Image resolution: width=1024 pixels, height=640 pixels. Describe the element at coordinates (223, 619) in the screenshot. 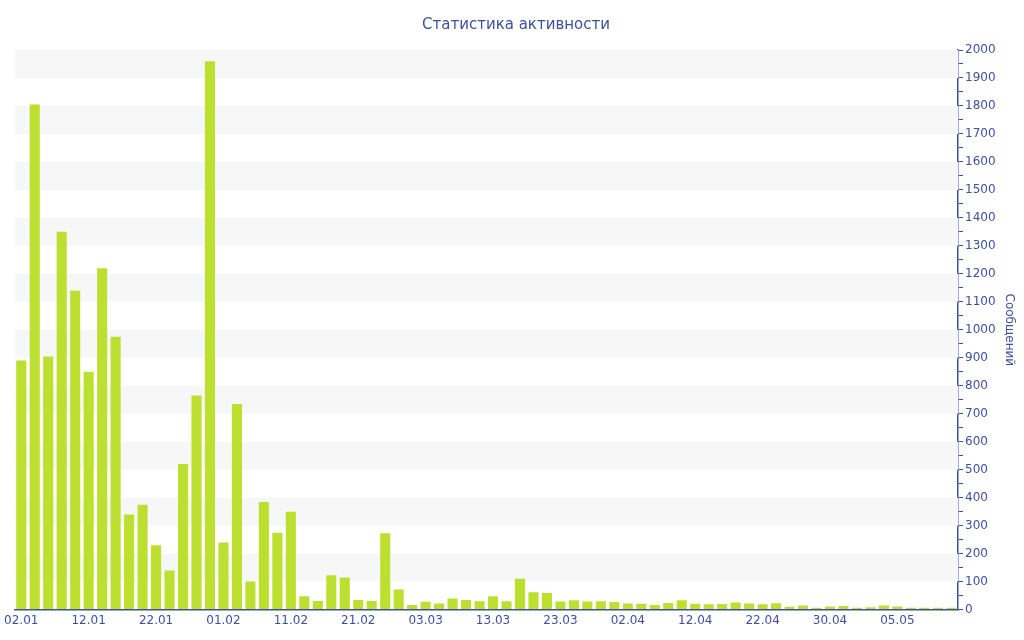

I see `x-tick-label: 01.02` at that location.